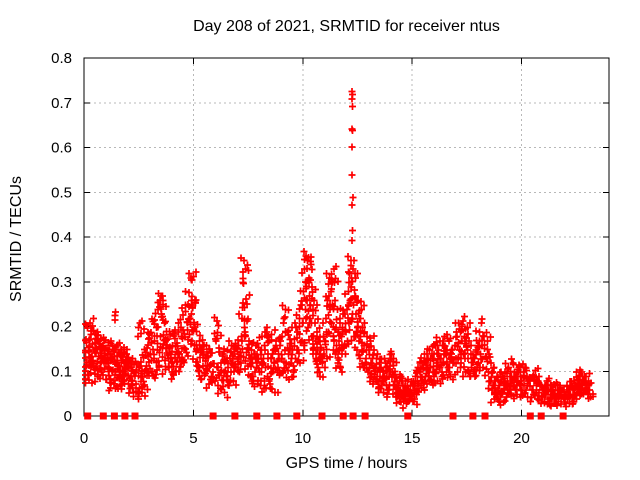 The image size is (640, 480). What do you see at coordinates (84, 438) in the screenshot?
I see `x-tick-label: 0` at bounding box center [84, 438].